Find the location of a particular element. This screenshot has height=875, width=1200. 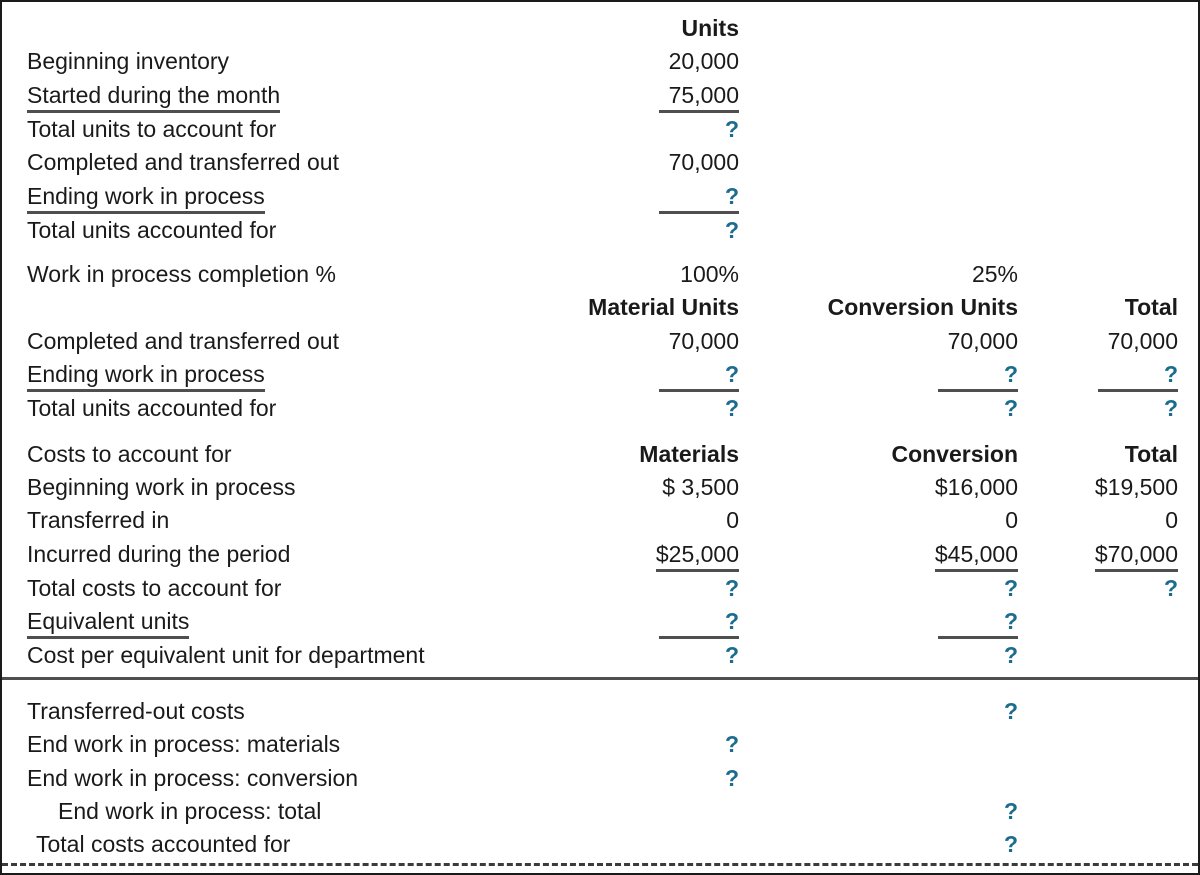

conversion-cost-value: $45,000 is located at coordinates (976, 556).